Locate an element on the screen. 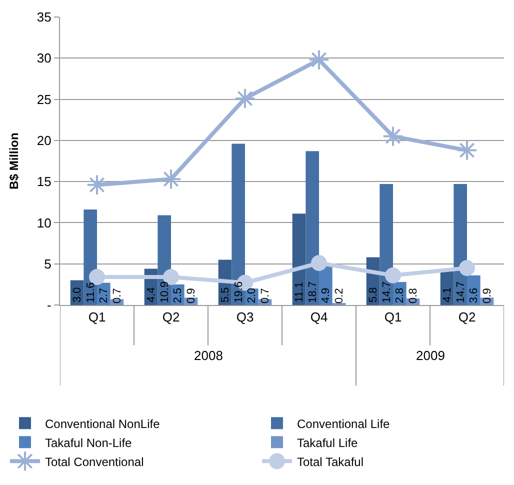 This screenshot has height=485, width=514. legend-label: Conventional NonLife is located at coordinates (102, 423).